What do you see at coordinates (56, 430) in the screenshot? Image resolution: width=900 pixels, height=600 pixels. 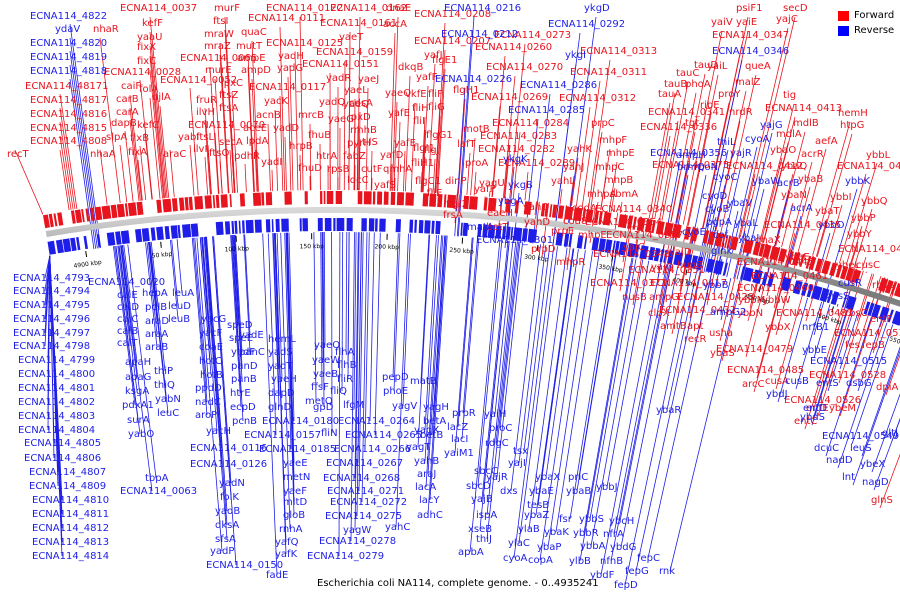 I see `reverse-gene-label: ECNA114_4804` at bounding box center [56, 430].